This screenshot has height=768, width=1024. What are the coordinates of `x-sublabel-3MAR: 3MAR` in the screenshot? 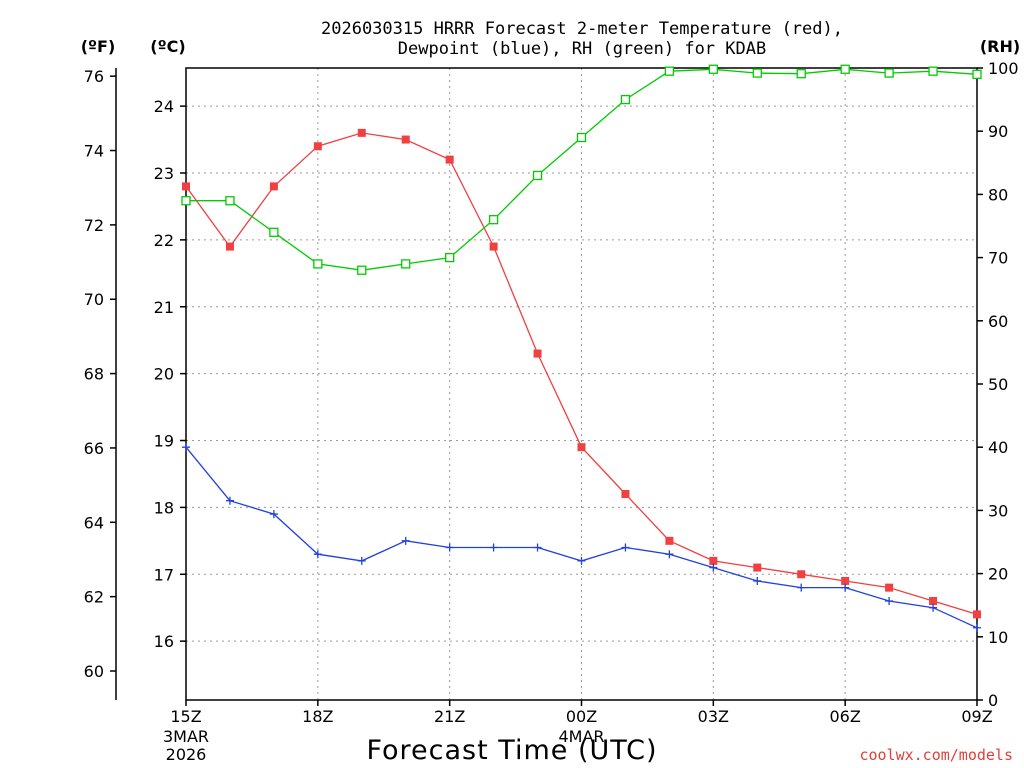 It's located at (186, 736).